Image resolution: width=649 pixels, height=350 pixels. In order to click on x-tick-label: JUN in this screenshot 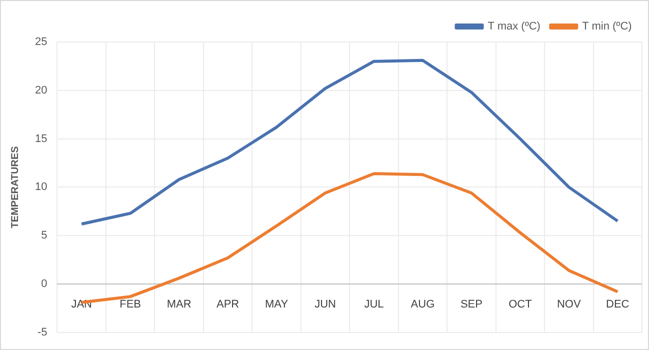, I will do `click(325, 304)`.